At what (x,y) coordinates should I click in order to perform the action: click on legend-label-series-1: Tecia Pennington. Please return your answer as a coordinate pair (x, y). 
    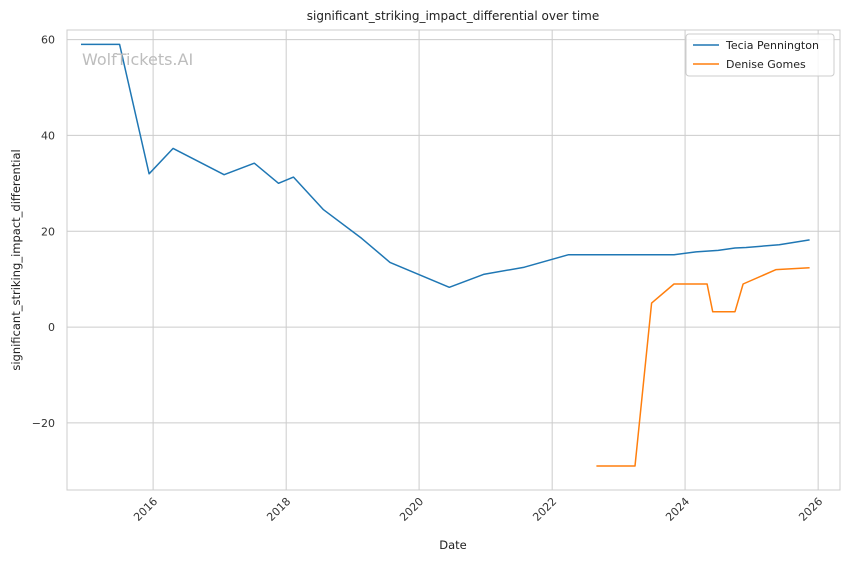
    Looking at the image, I should click on (772, 45).